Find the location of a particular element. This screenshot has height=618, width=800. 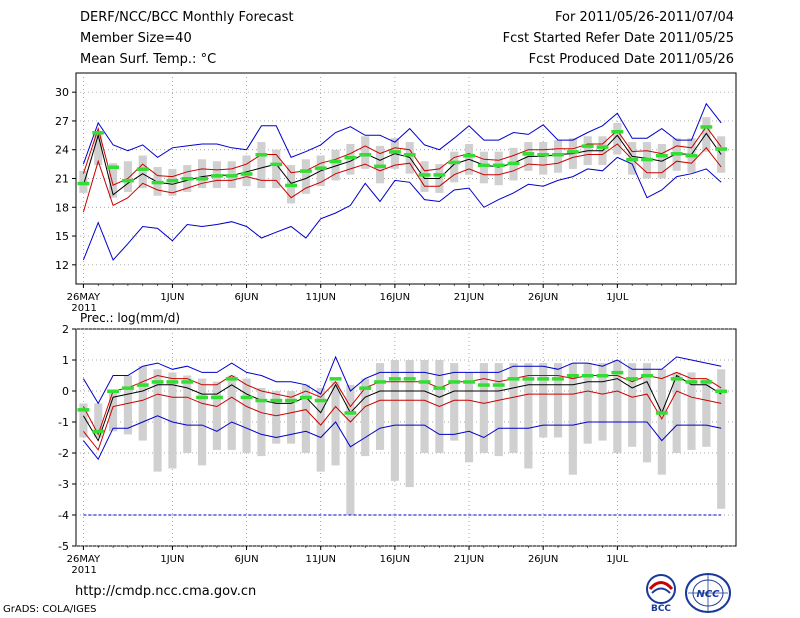

y-tick-label: 12 is located at coordinates (62, 265).